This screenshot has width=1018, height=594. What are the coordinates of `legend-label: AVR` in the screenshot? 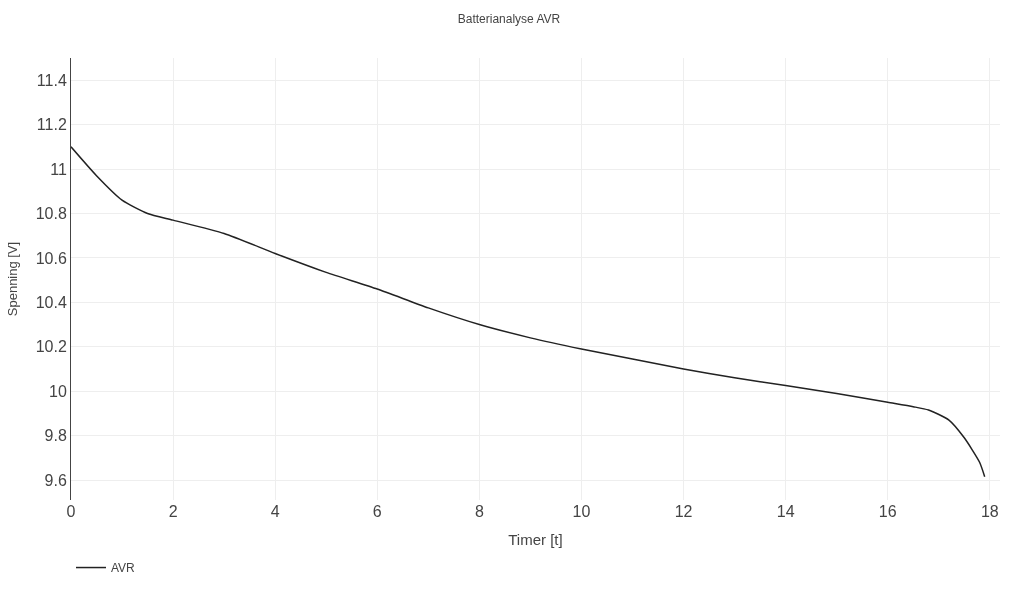 It's located at (123, 568).